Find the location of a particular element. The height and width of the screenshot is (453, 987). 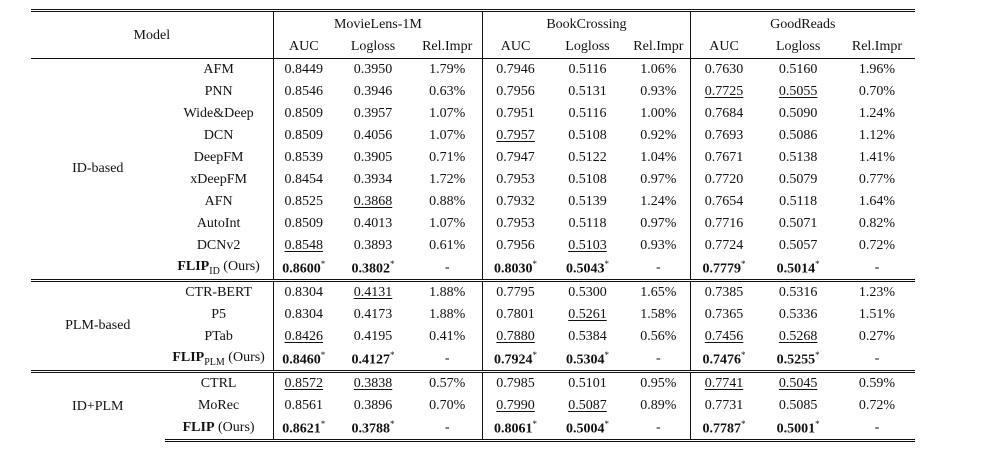

metric-cell: 0.71% is located at coordinates (448, 158).